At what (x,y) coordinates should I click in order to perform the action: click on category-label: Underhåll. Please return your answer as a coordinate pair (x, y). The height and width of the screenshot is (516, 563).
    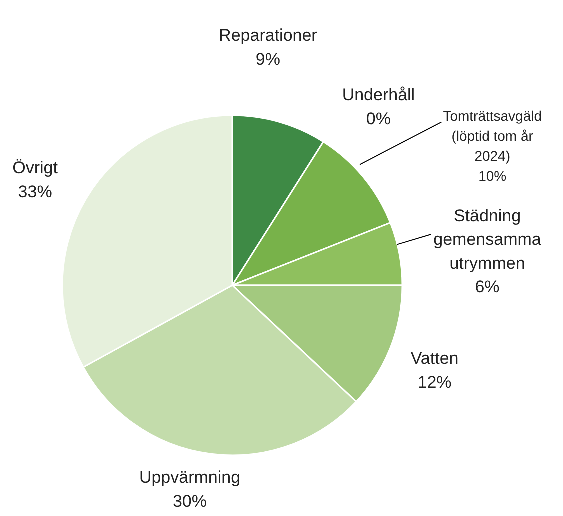
    Looking at the image, I should click on (379, 95).